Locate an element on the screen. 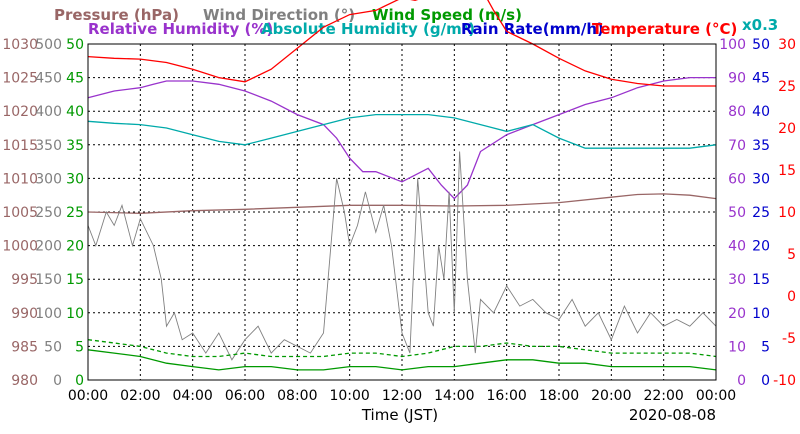 The image size is (800, 434). series-pressure is located at coordinates (402, 203).